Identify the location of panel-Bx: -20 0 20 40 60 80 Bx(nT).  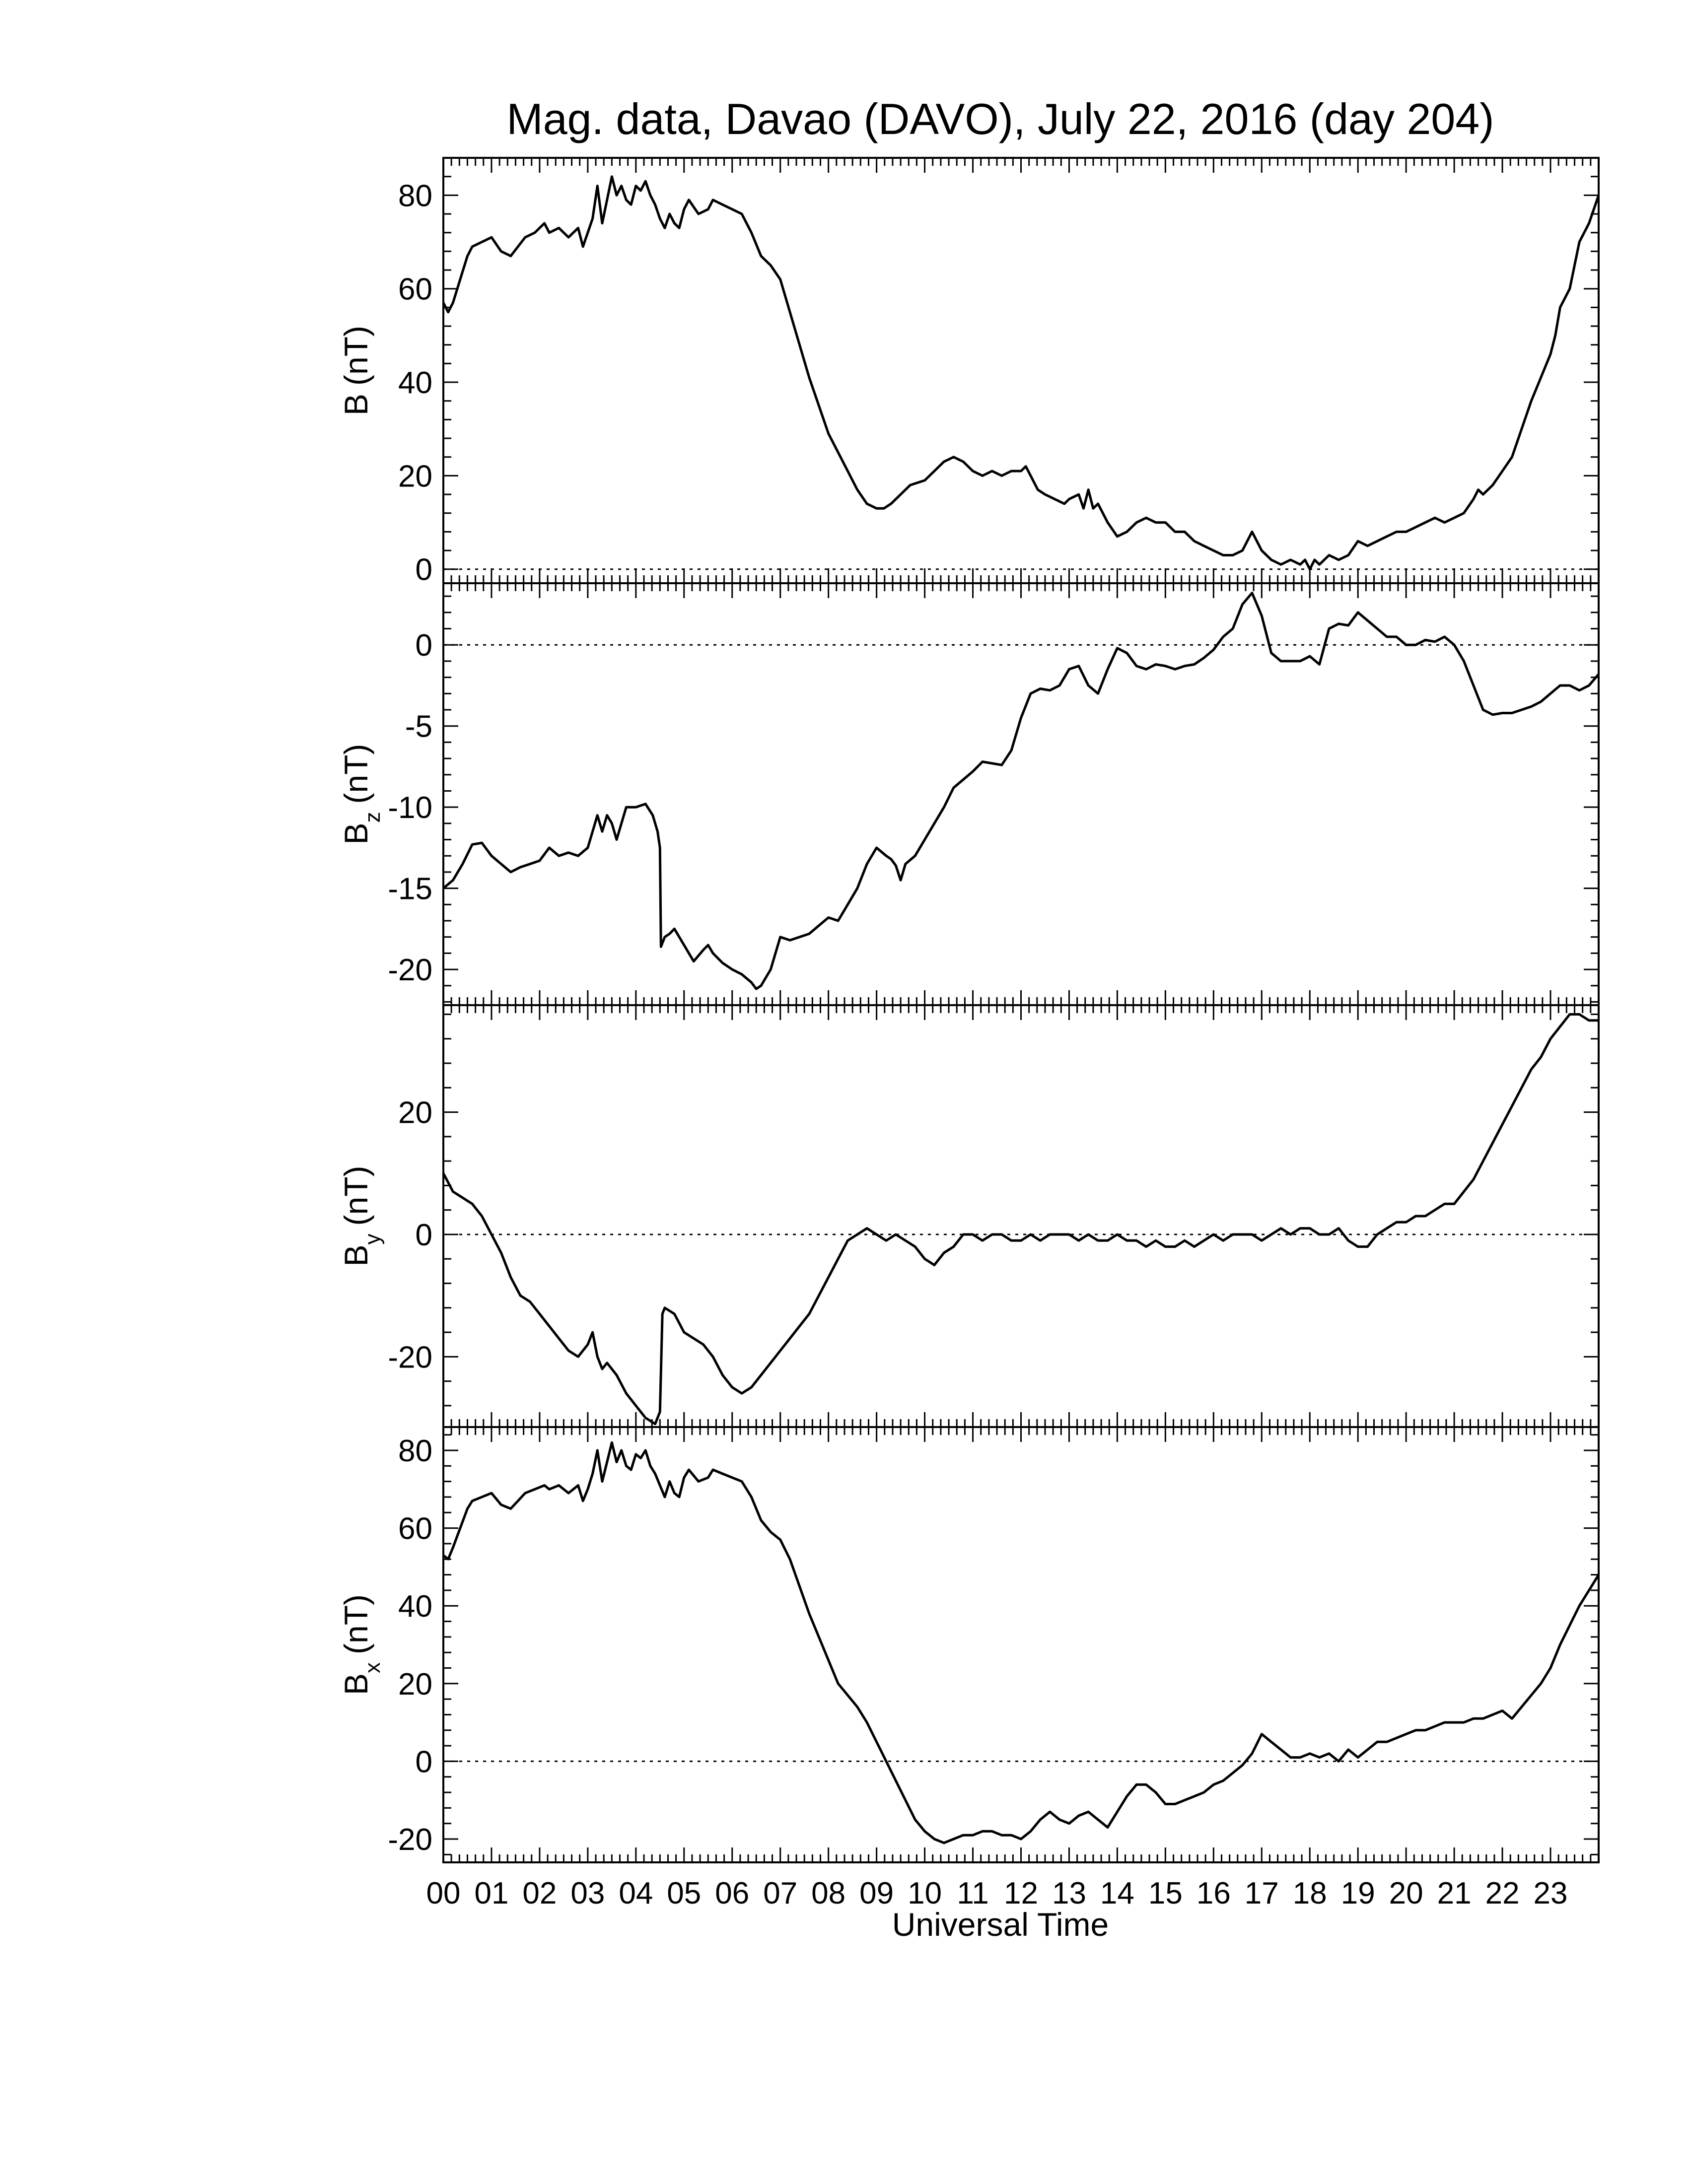
(969, 1644).